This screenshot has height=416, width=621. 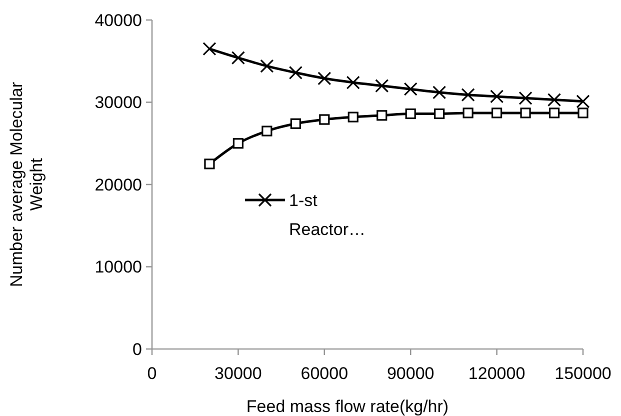 I want to click on y-axis-title: Number average Molecular Weight, so click(x=26, y=185).